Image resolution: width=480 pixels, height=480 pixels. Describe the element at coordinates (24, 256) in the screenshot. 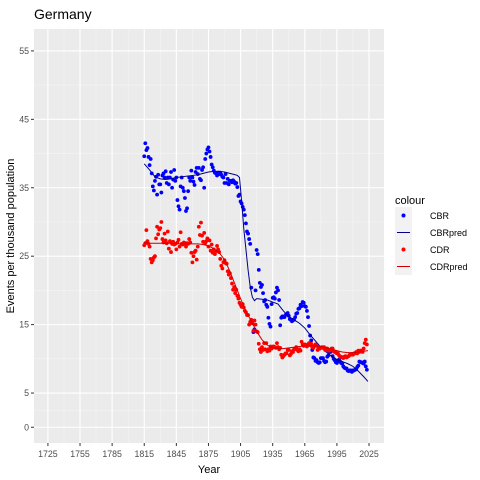

I see `y-tick-label: 25` at that location.